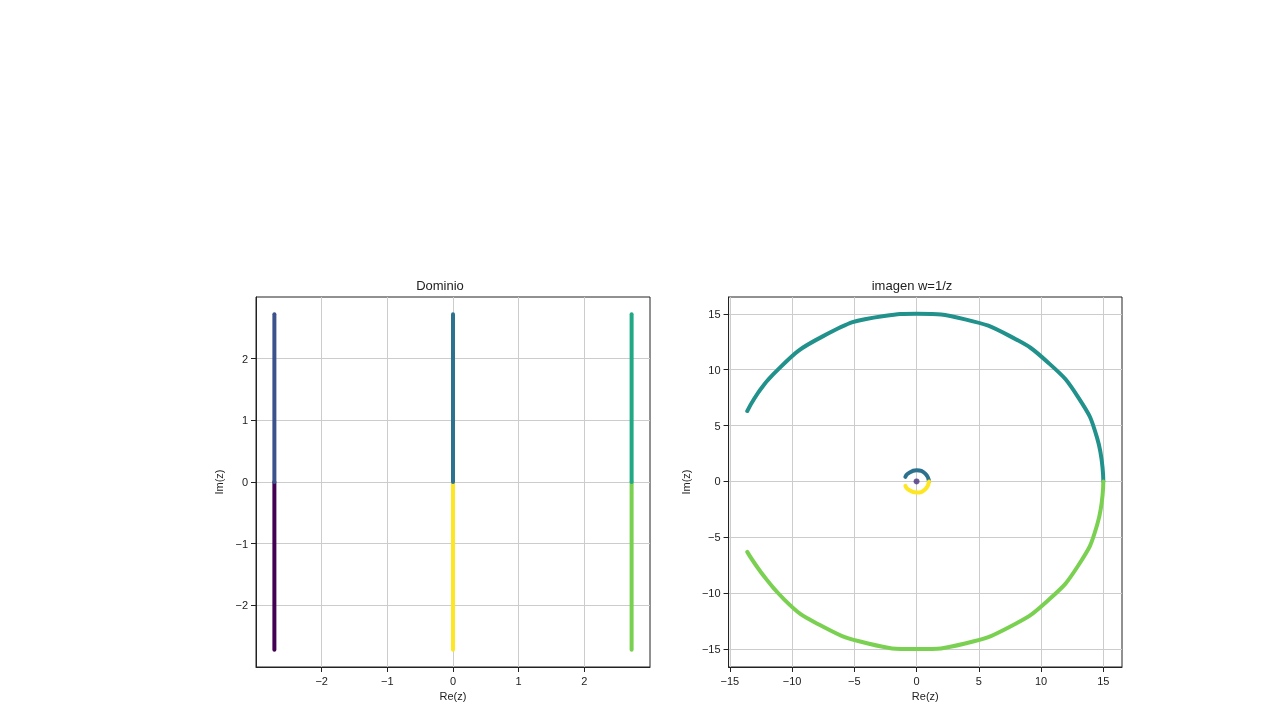  I want to click on y-tick-label: −15, so click(711, 649).